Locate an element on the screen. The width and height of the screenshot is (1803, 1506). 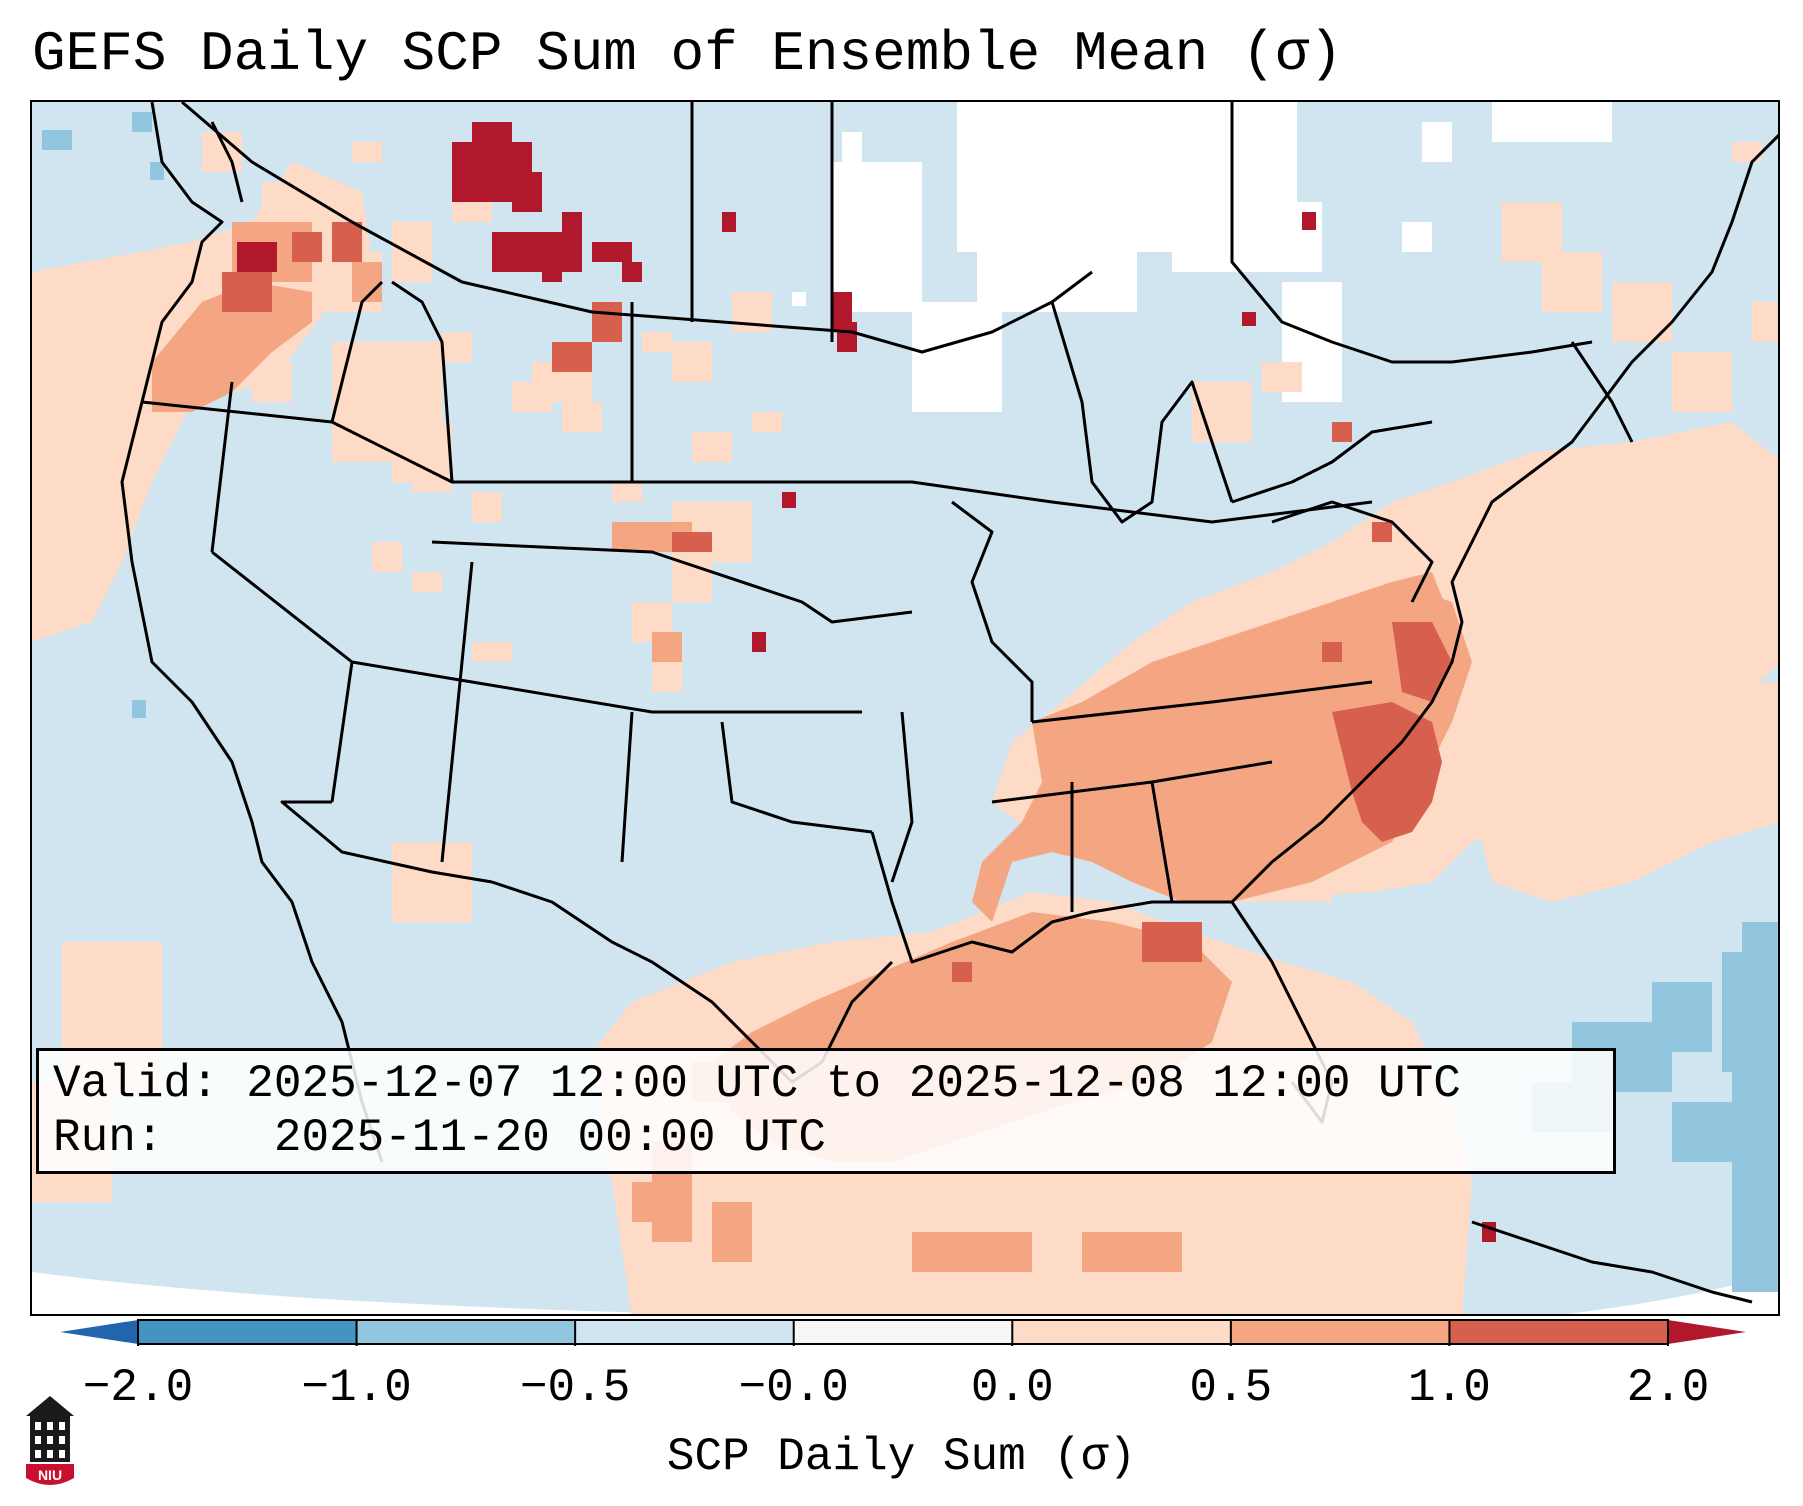
colorbar-outline is located at coordinates (903, 1332).